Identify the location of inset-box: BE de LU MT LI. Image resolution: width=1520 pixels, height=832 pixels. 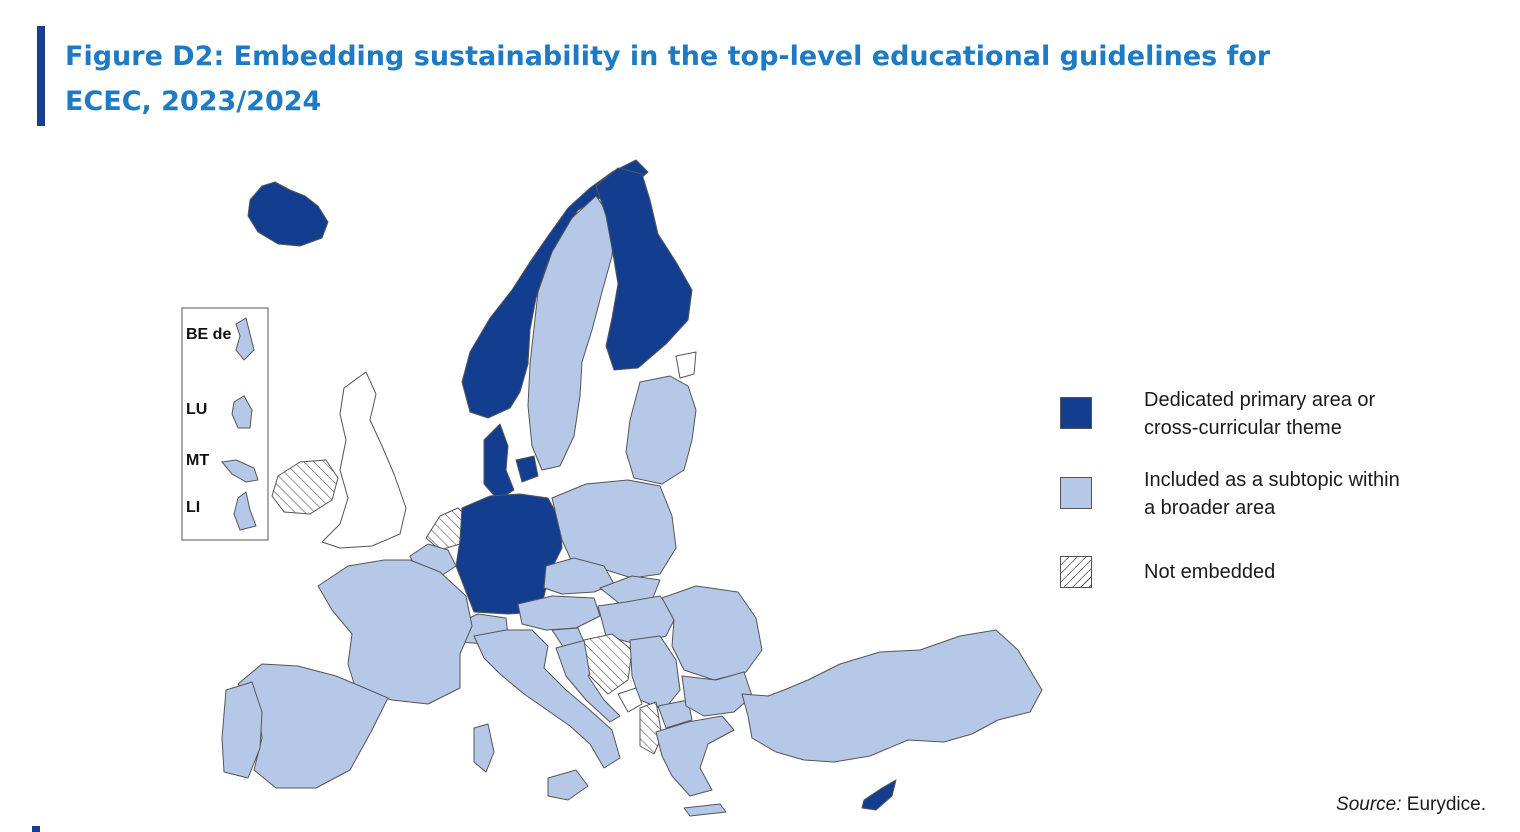
(225, 424).